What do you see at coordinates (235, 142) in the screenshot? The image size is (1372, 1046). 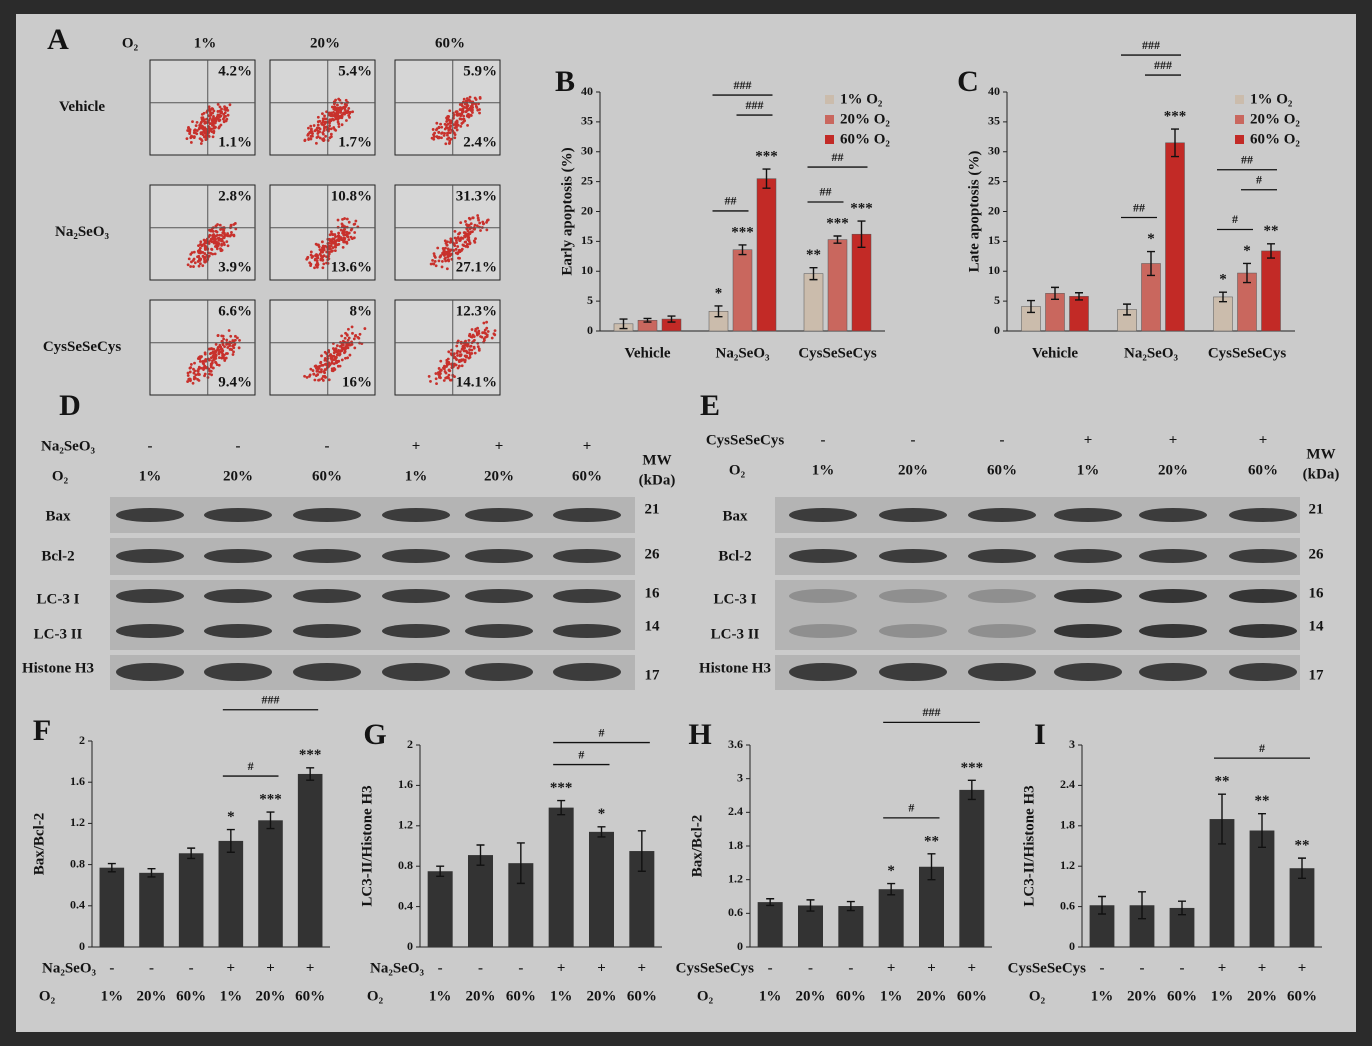 I see `quadrant-lower: 1.1%` at bounding box center [235, 142].